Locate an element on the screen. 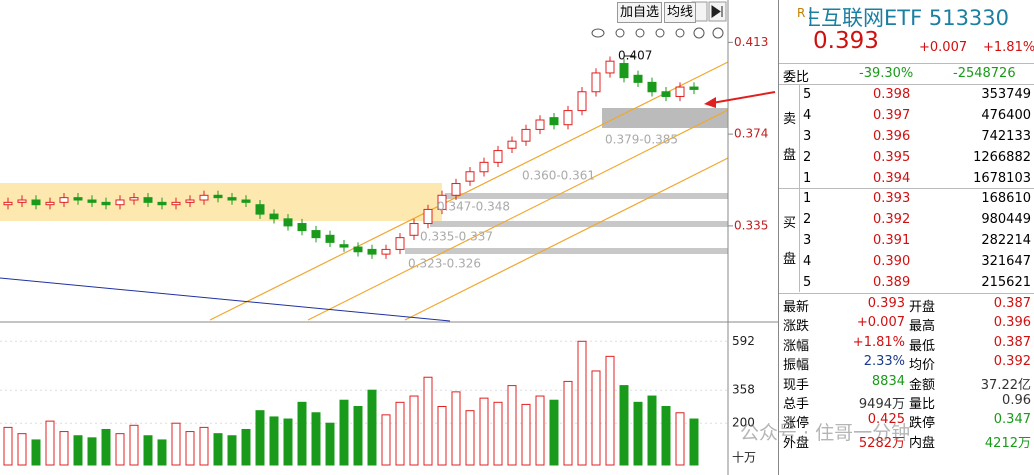 The image size is (1034, 475). label: 最新 is located at coordinates (796, 307).